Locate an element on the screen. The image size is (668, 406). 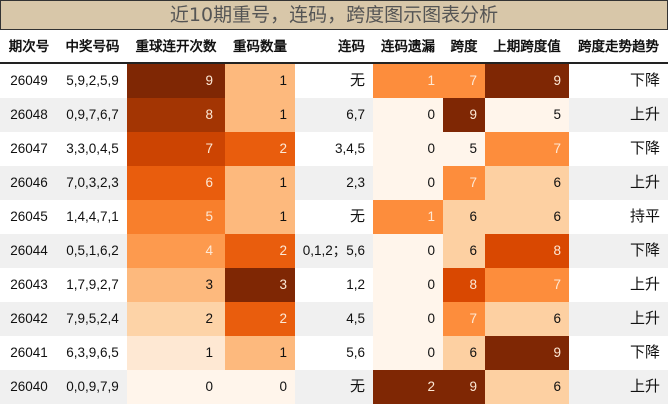
header-span-trend: 跨度走势趋势 is located at coordinates (618, 47).